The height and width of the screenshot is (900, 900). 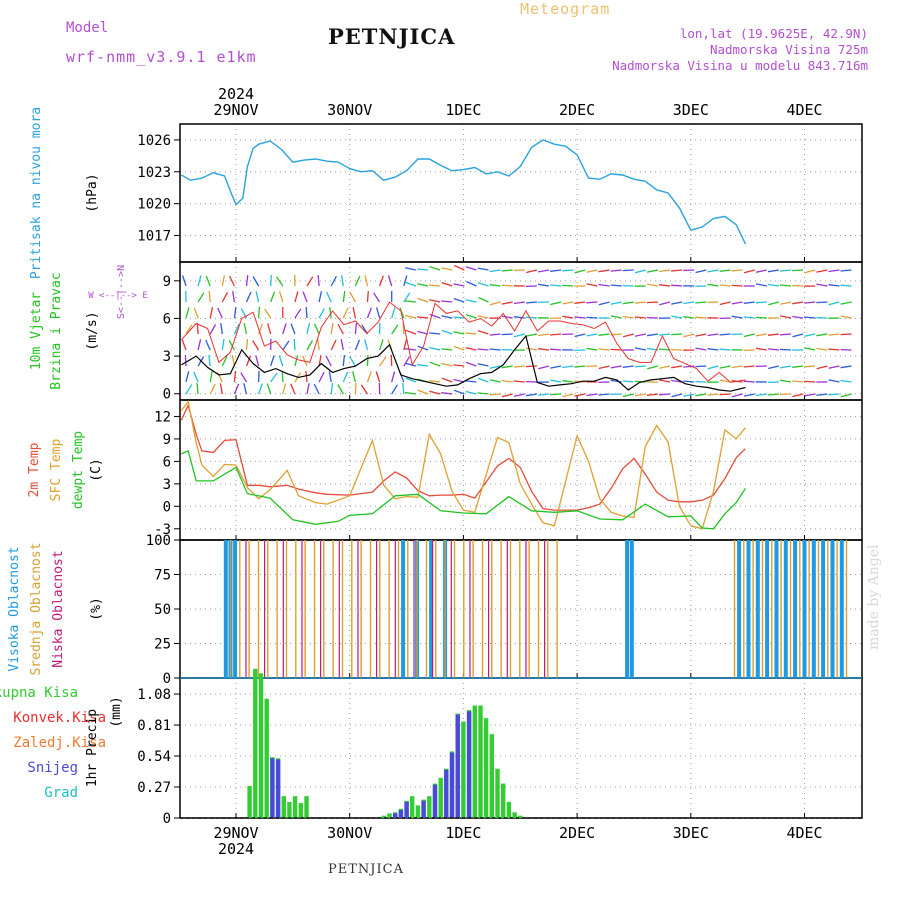 I want to click on y-tick-label: 100, so click(x=158, y=541).